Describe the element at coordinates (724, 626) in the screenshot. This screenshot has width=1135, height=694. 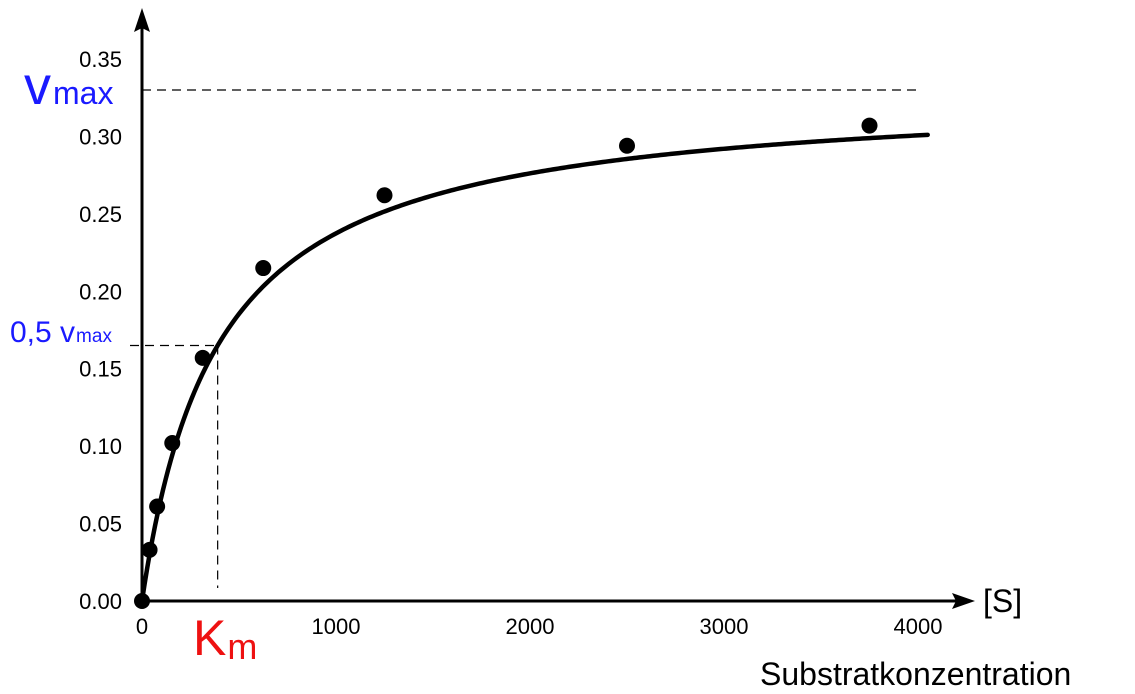
I see `x-tick-label: 3000` at that location.